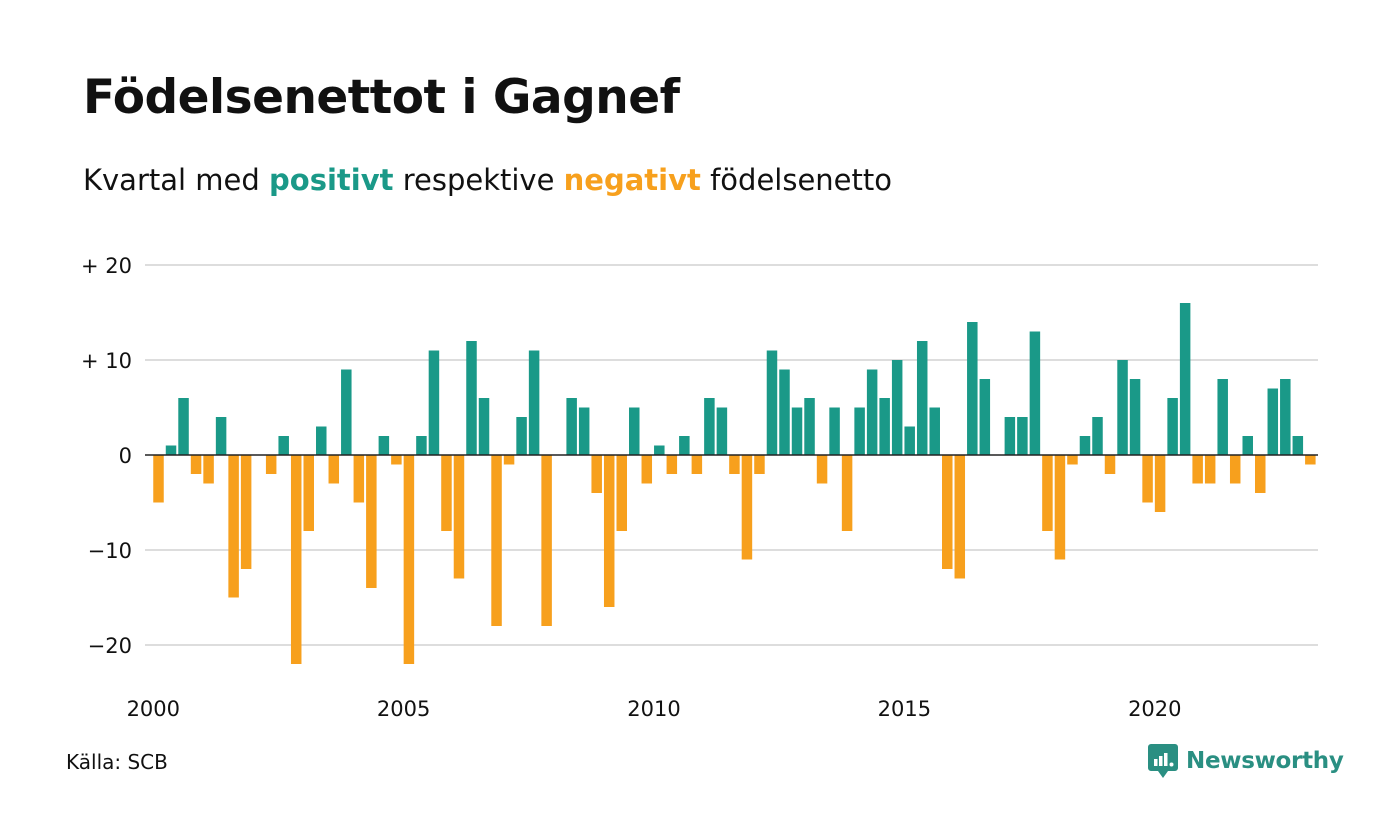 Image resolution: width=1400 pixels, height=840 pixels. What do you see at coordinates (381, 97) in the screenshot?
I see `chart-title: Födelsenettot i Gagnef` at bounding box center [381, 97].